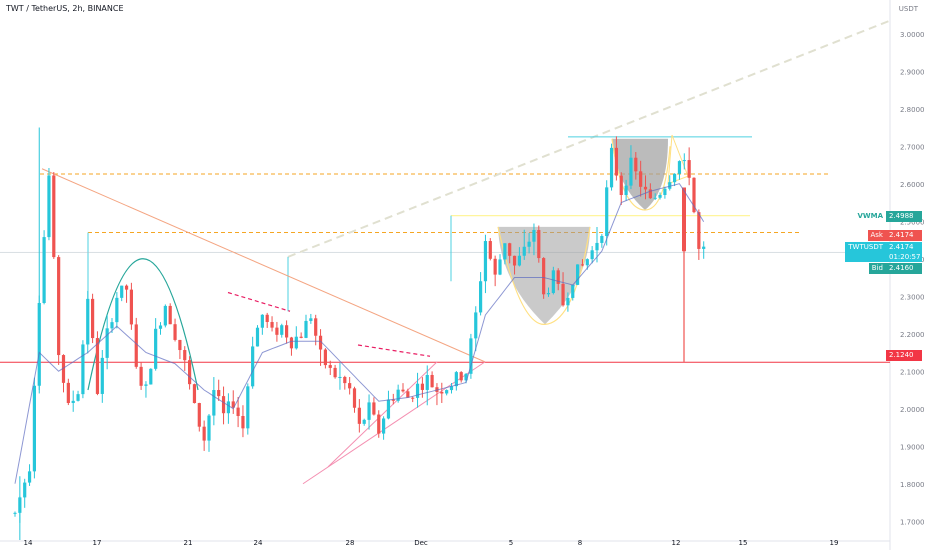 The image size is (932, 550). Describe the element at coordinates (912, 110) in the screenshot. I see `y-tick-label: 2.8000` at that location.